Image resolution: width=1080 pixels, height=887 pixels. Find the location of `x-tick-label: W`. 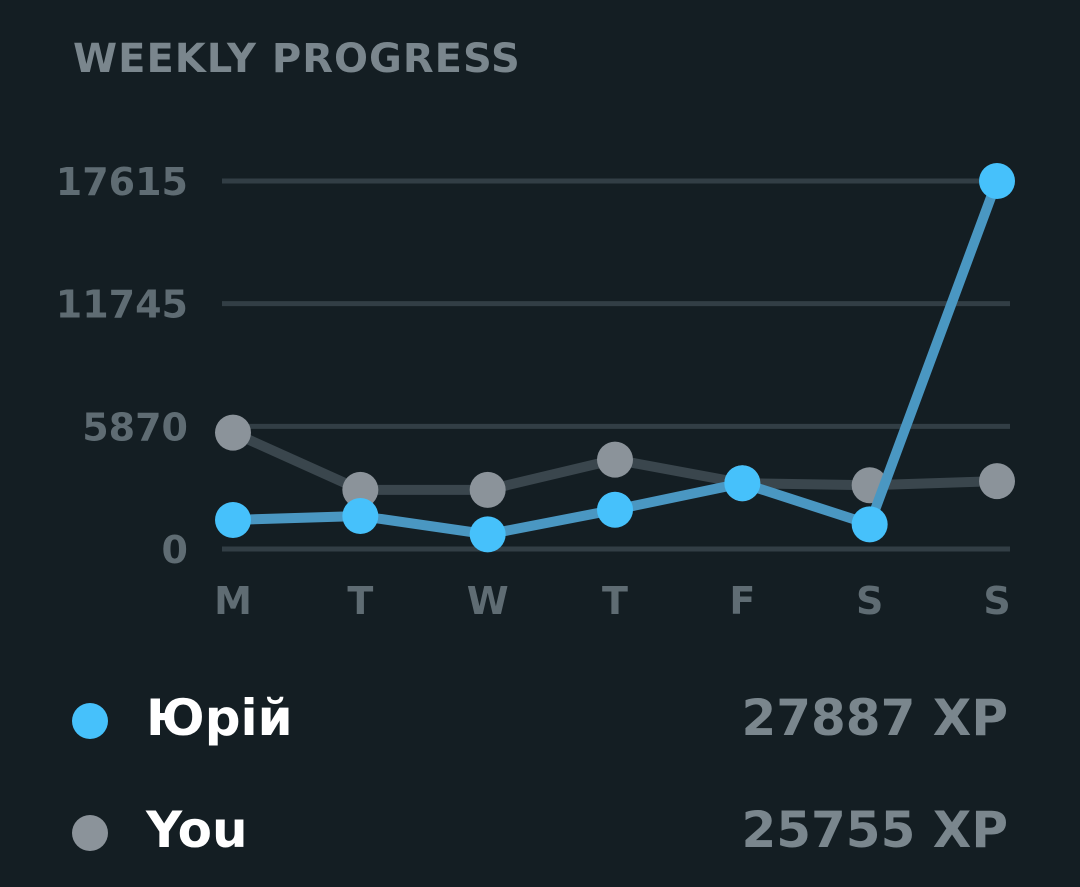

x-tick-label: W is located at coordinates (488, 601).